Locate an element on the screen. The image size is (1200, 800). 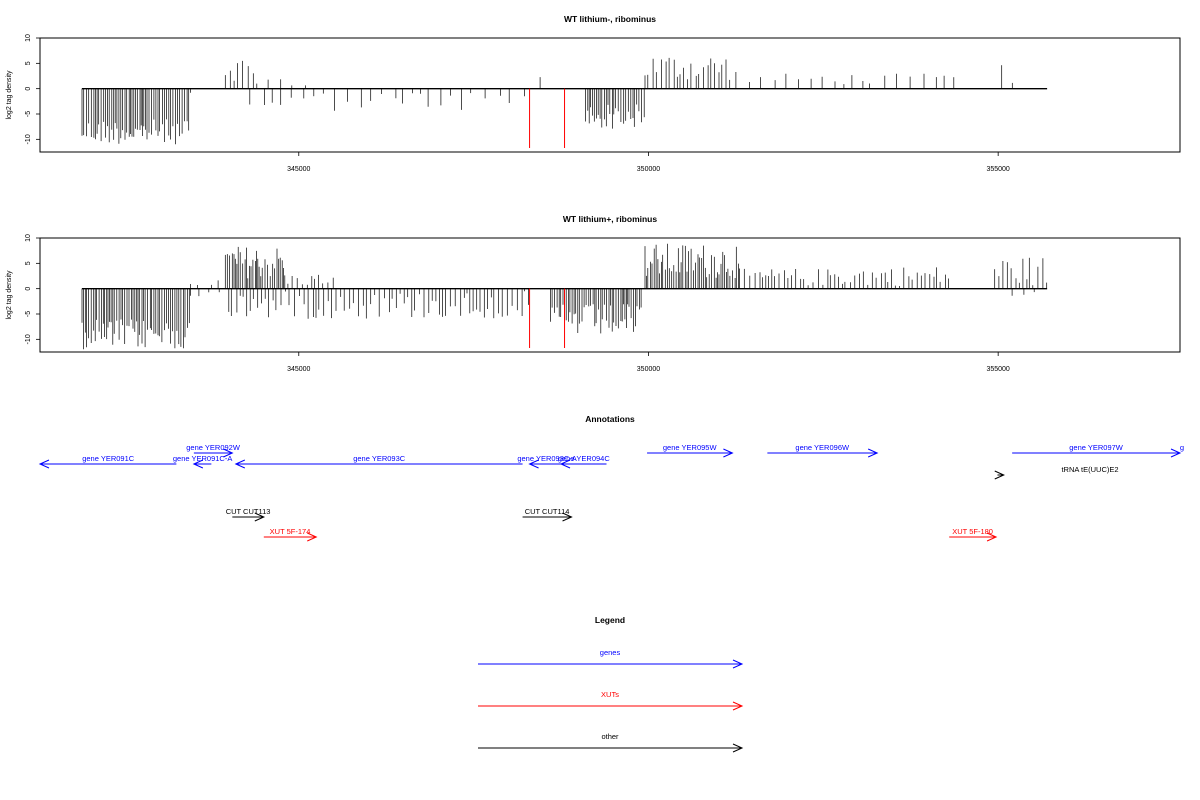
feature-gene: g is located at coordinates (1182, 447).